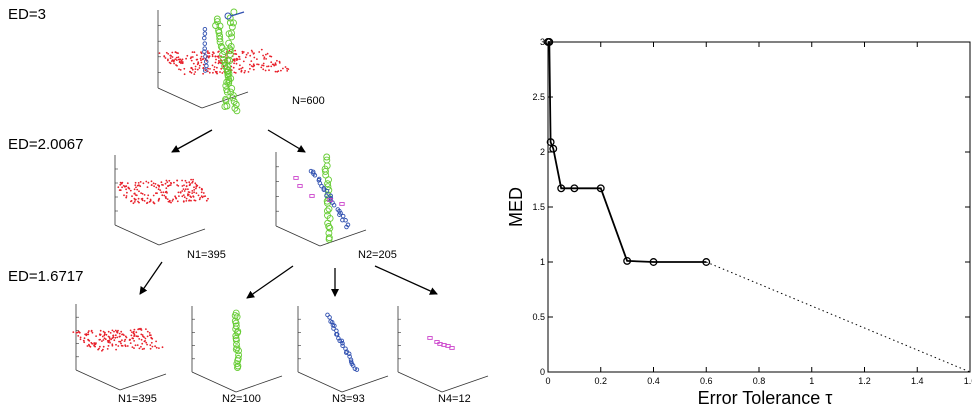  What do you see at coordinates (206, 255) in the screenshot?
I see `node-l1-n1-label: N1=395` at bounding box center [206, 255].